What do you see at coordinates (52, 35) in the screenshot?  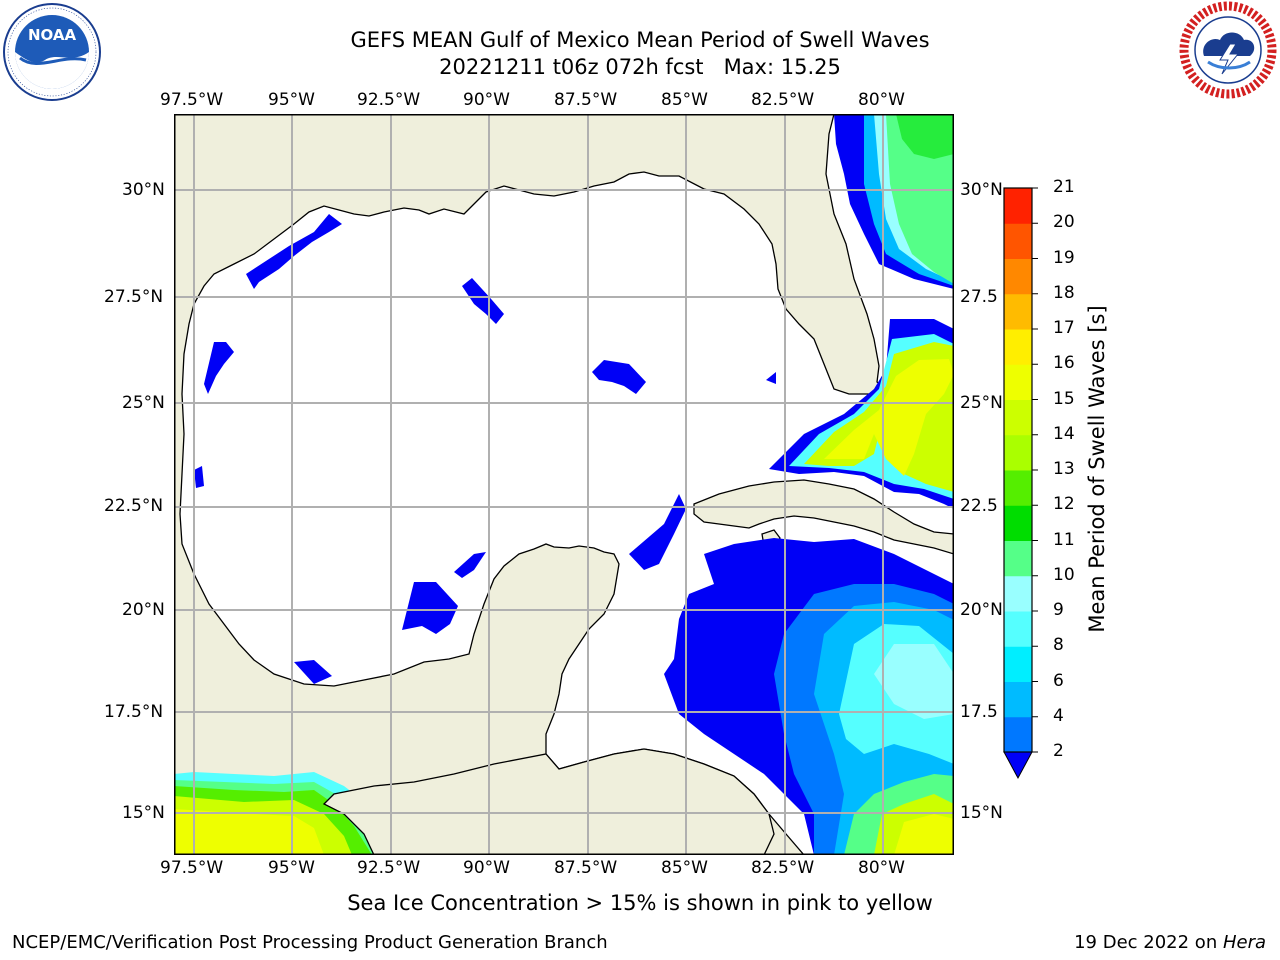 I see `noaa-logo-text: NOAA` at bounding box center [52, 35].